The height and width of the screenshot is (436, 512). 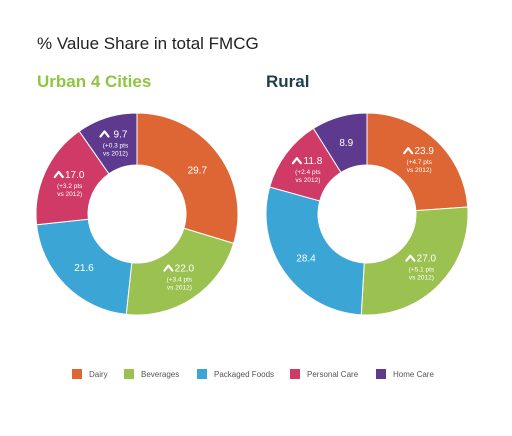 What do you see at coordinates (94, 81) in the screenshot?
I see `urban-chart-title: Urban 4 Cities` at bounding box center [94, 81].